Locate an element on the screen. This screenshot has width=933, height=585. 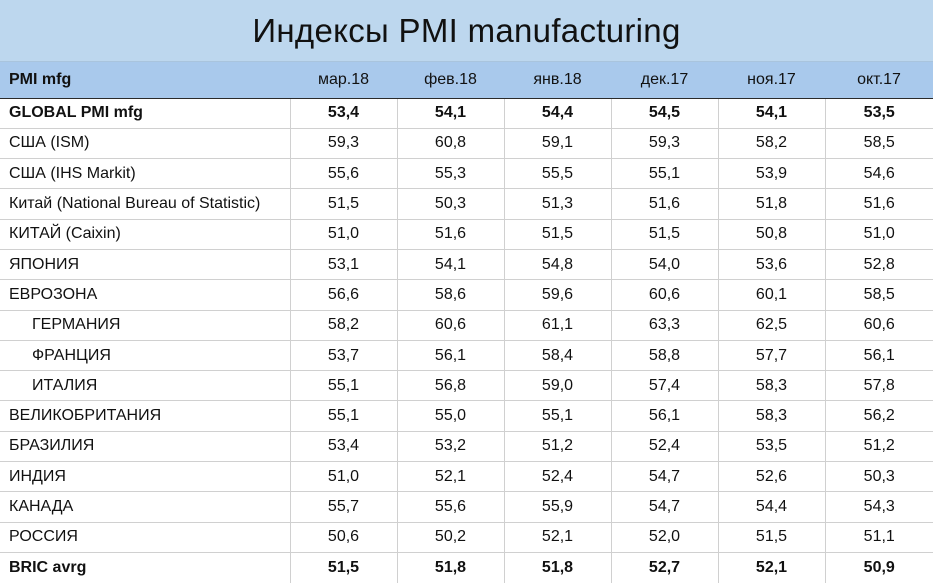
row-value: 58,6 is located at coordinates (450, 295).